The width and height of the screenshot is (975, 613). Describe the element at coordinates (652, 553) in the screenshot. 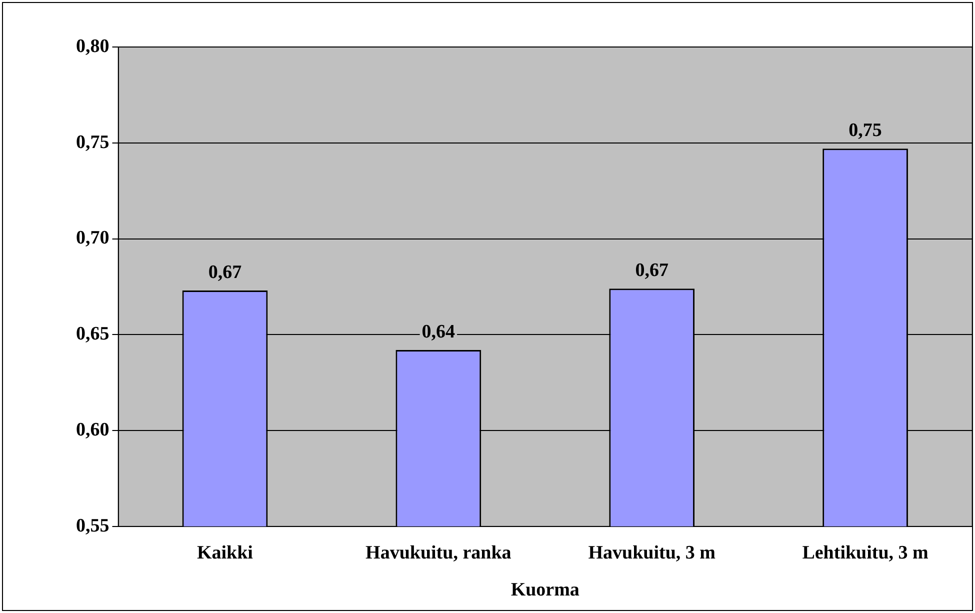

I see `x-tick-label: Havukuitu, 3 m` at that location.